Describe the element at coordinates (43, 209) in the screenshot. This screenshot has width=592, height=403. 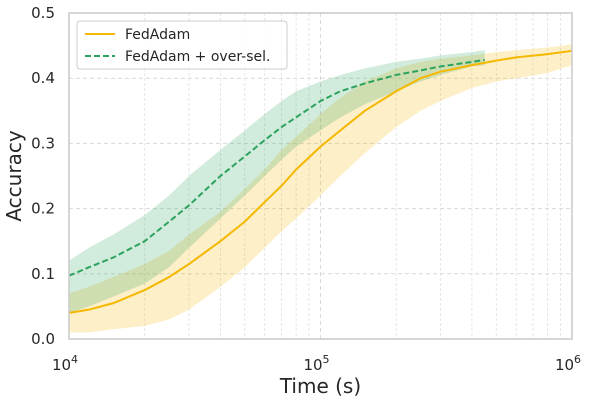
I see `y-tick-label: 0.2` at that location.